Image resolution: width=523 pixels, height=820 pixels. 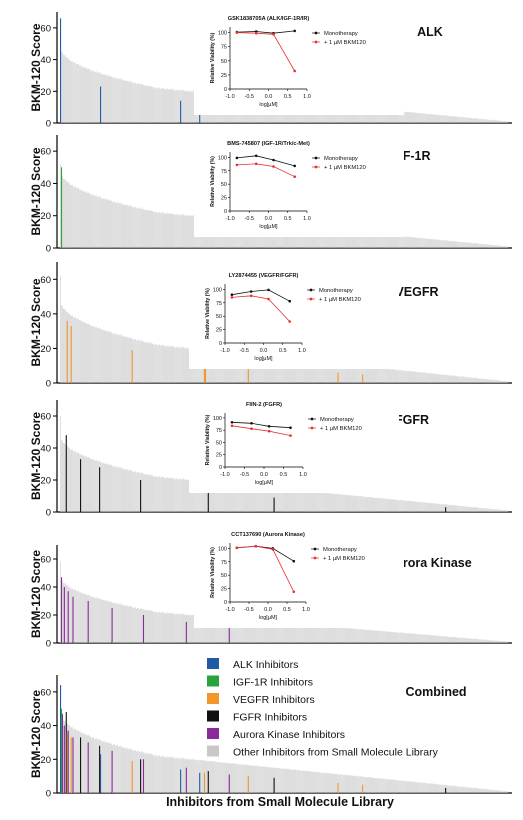 What do you see at coordinates (248, 610) in the screenshot?
I see `inset-x-tick-label: -0.5` at bounding box center [248, 610].